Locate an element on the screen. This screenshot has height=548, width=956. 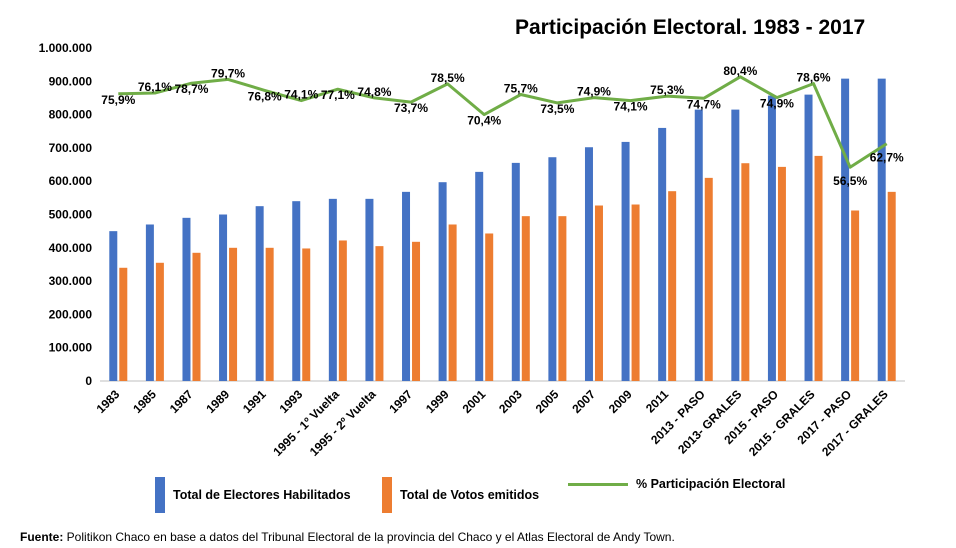
pct-data-label: 73,5% is located at coordinates (557, 109).